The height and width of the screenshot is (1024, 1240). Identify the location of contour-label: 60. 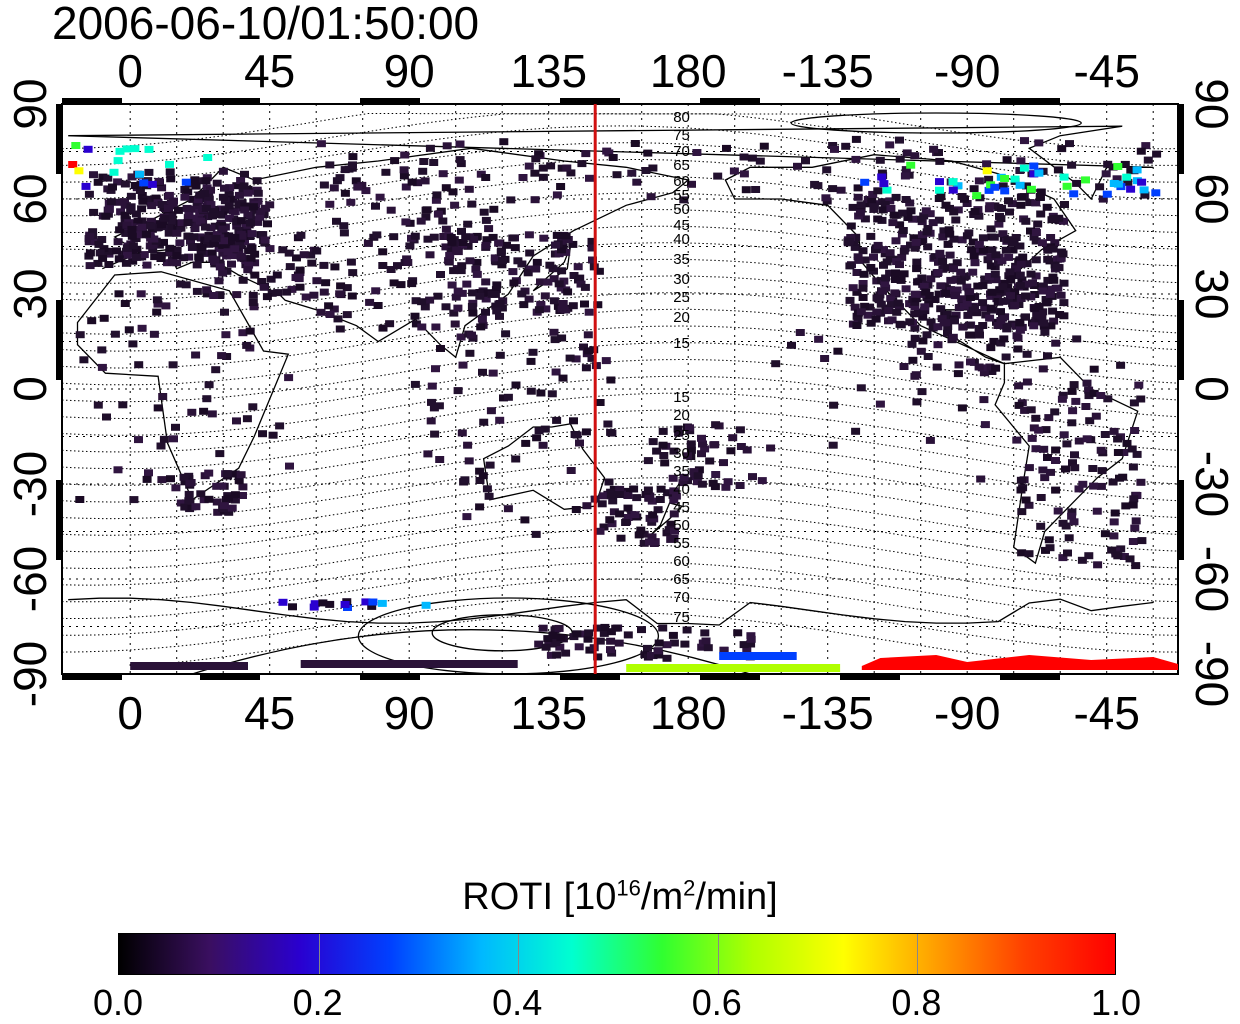
(681, 181).